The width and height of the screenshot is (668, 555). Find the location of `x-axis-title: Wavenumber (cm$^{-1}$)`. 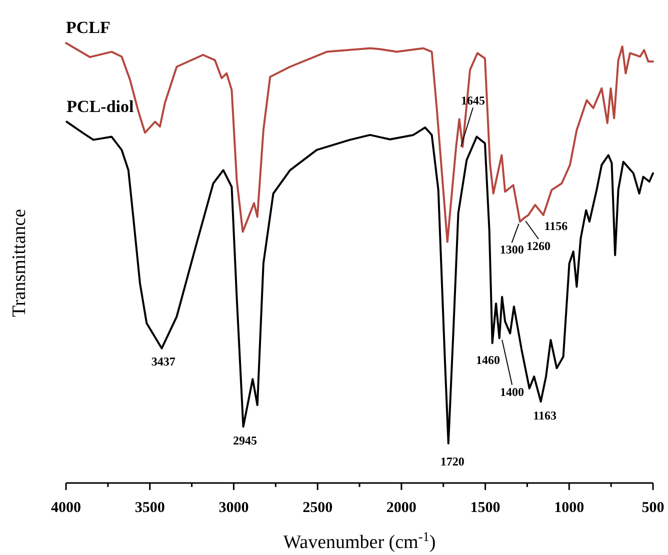

x-axis-title: Wavenumber (cm$^{-1}$) is located at coordinates (359, 540).